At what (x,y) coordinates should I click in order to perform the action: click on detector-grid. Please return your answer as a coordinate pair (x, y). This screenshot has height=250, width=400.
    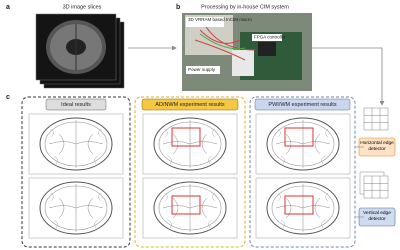
    Looking at the image, I should click on (374, 153).